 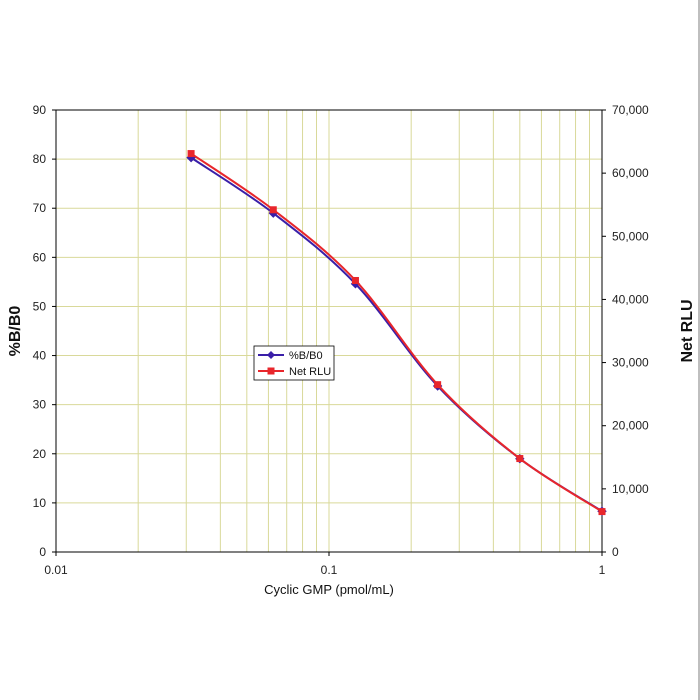 What do you see at coordinates (630, 489) in the screenshot?
I see `y2-tick-label: 10,000` at bounding box center [630, 489].